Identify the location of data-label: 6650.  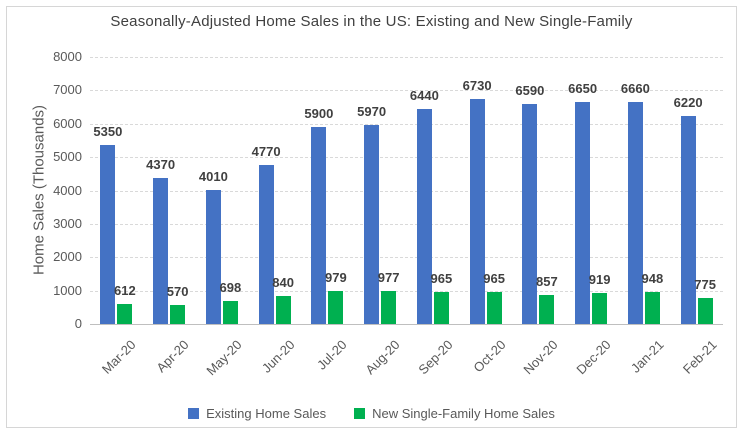
(583, 89).